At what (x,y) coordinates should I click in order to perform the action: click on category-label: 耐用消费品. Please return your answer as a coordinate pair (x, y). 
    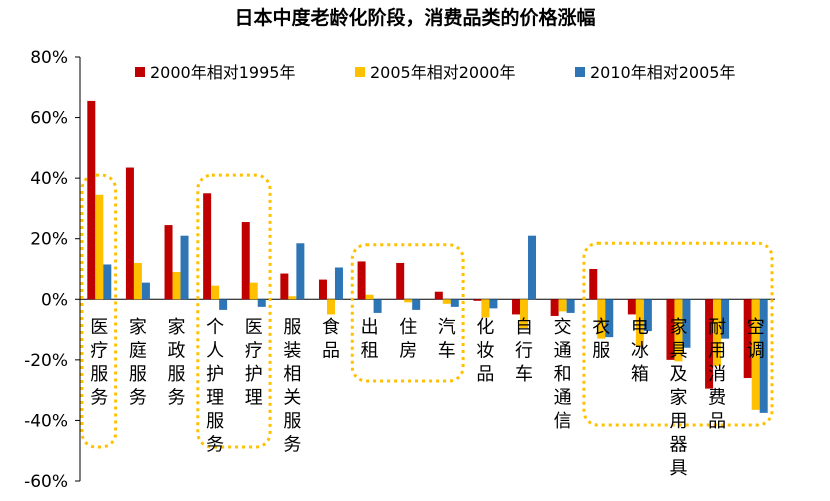
    Looking at the image, I should click on (717, 374).